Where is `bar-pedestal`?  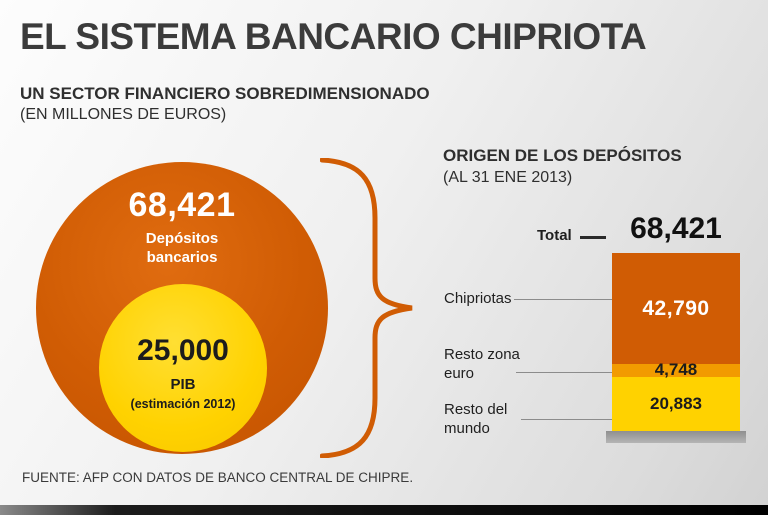
bar-pedestal is located at coordinates (676, 437).